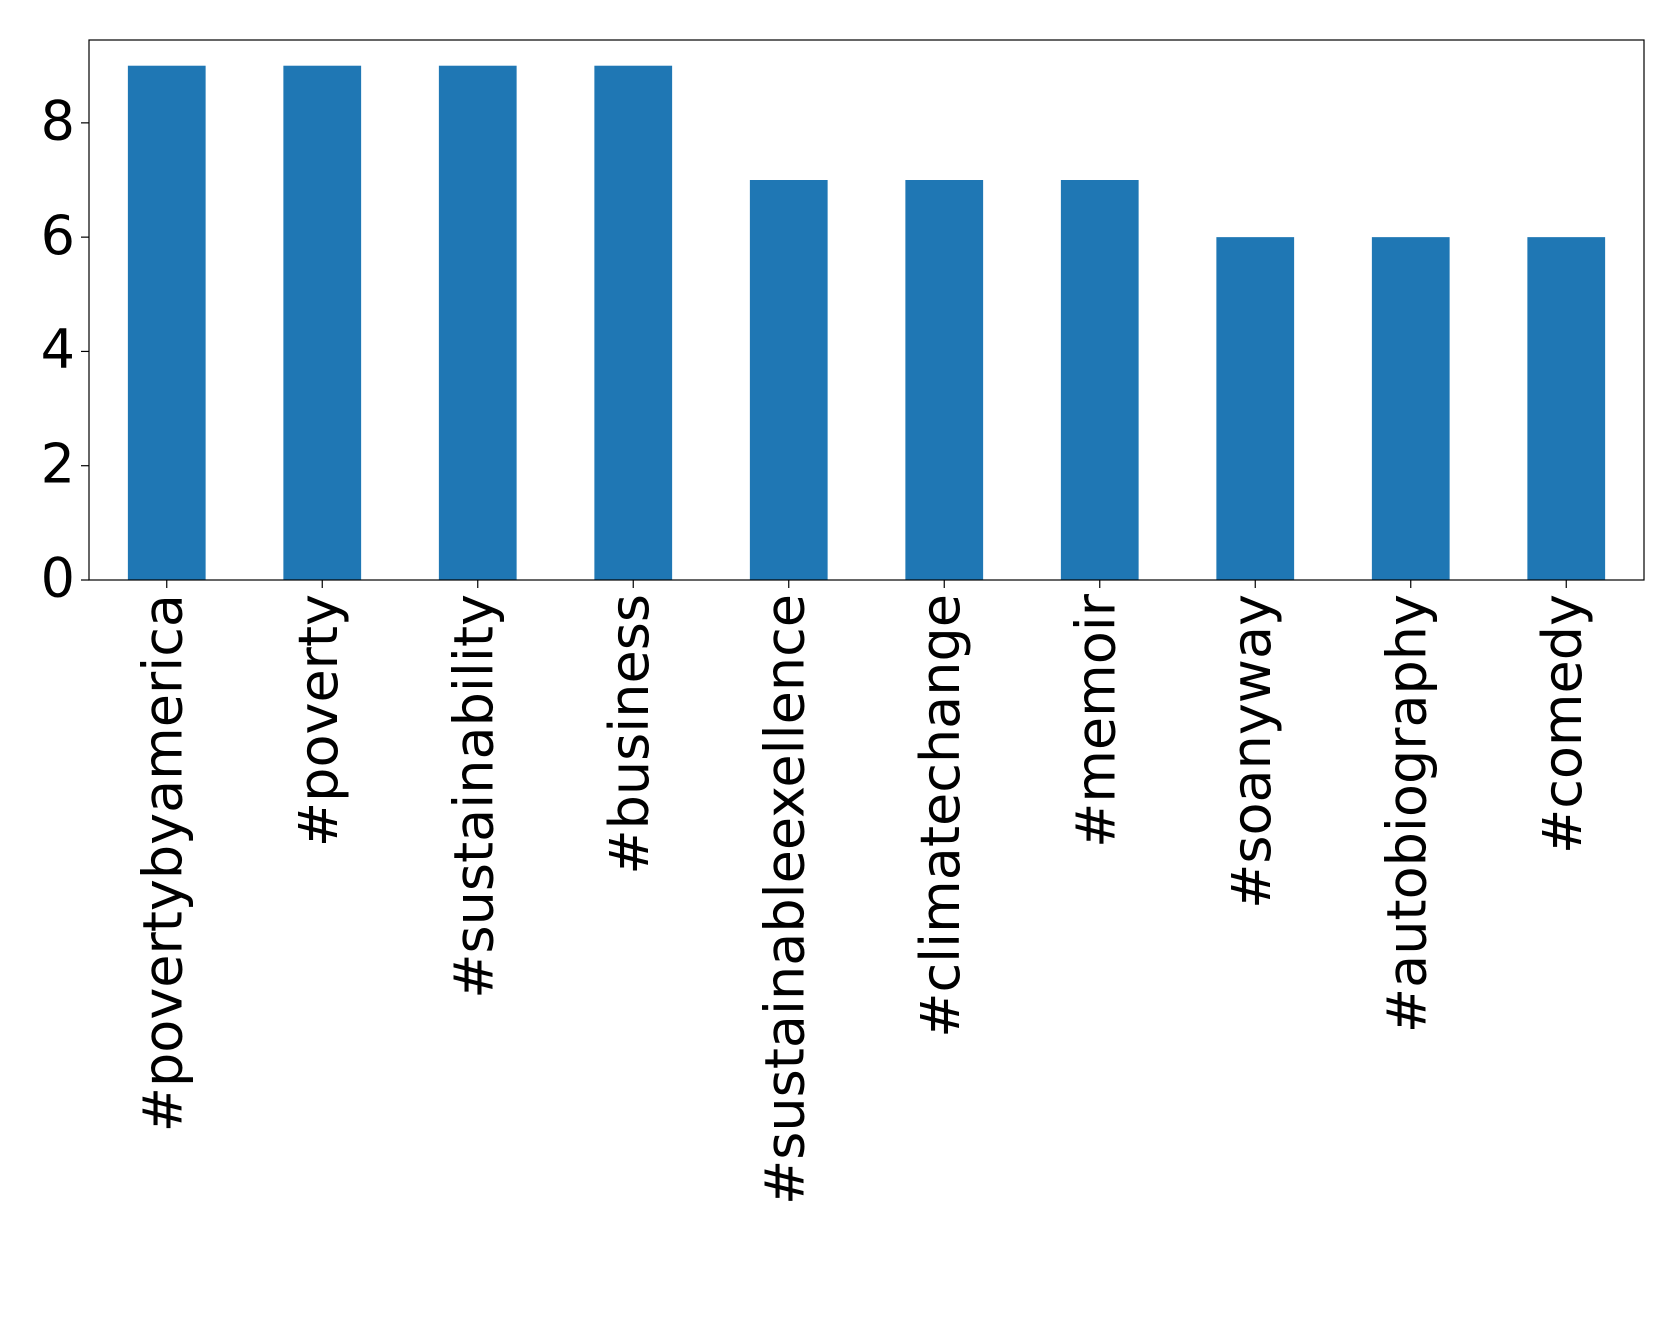 This screenshot has width=1679, height=1335. I want to click on x-tick-label: #climatechange, so click(940, 816).